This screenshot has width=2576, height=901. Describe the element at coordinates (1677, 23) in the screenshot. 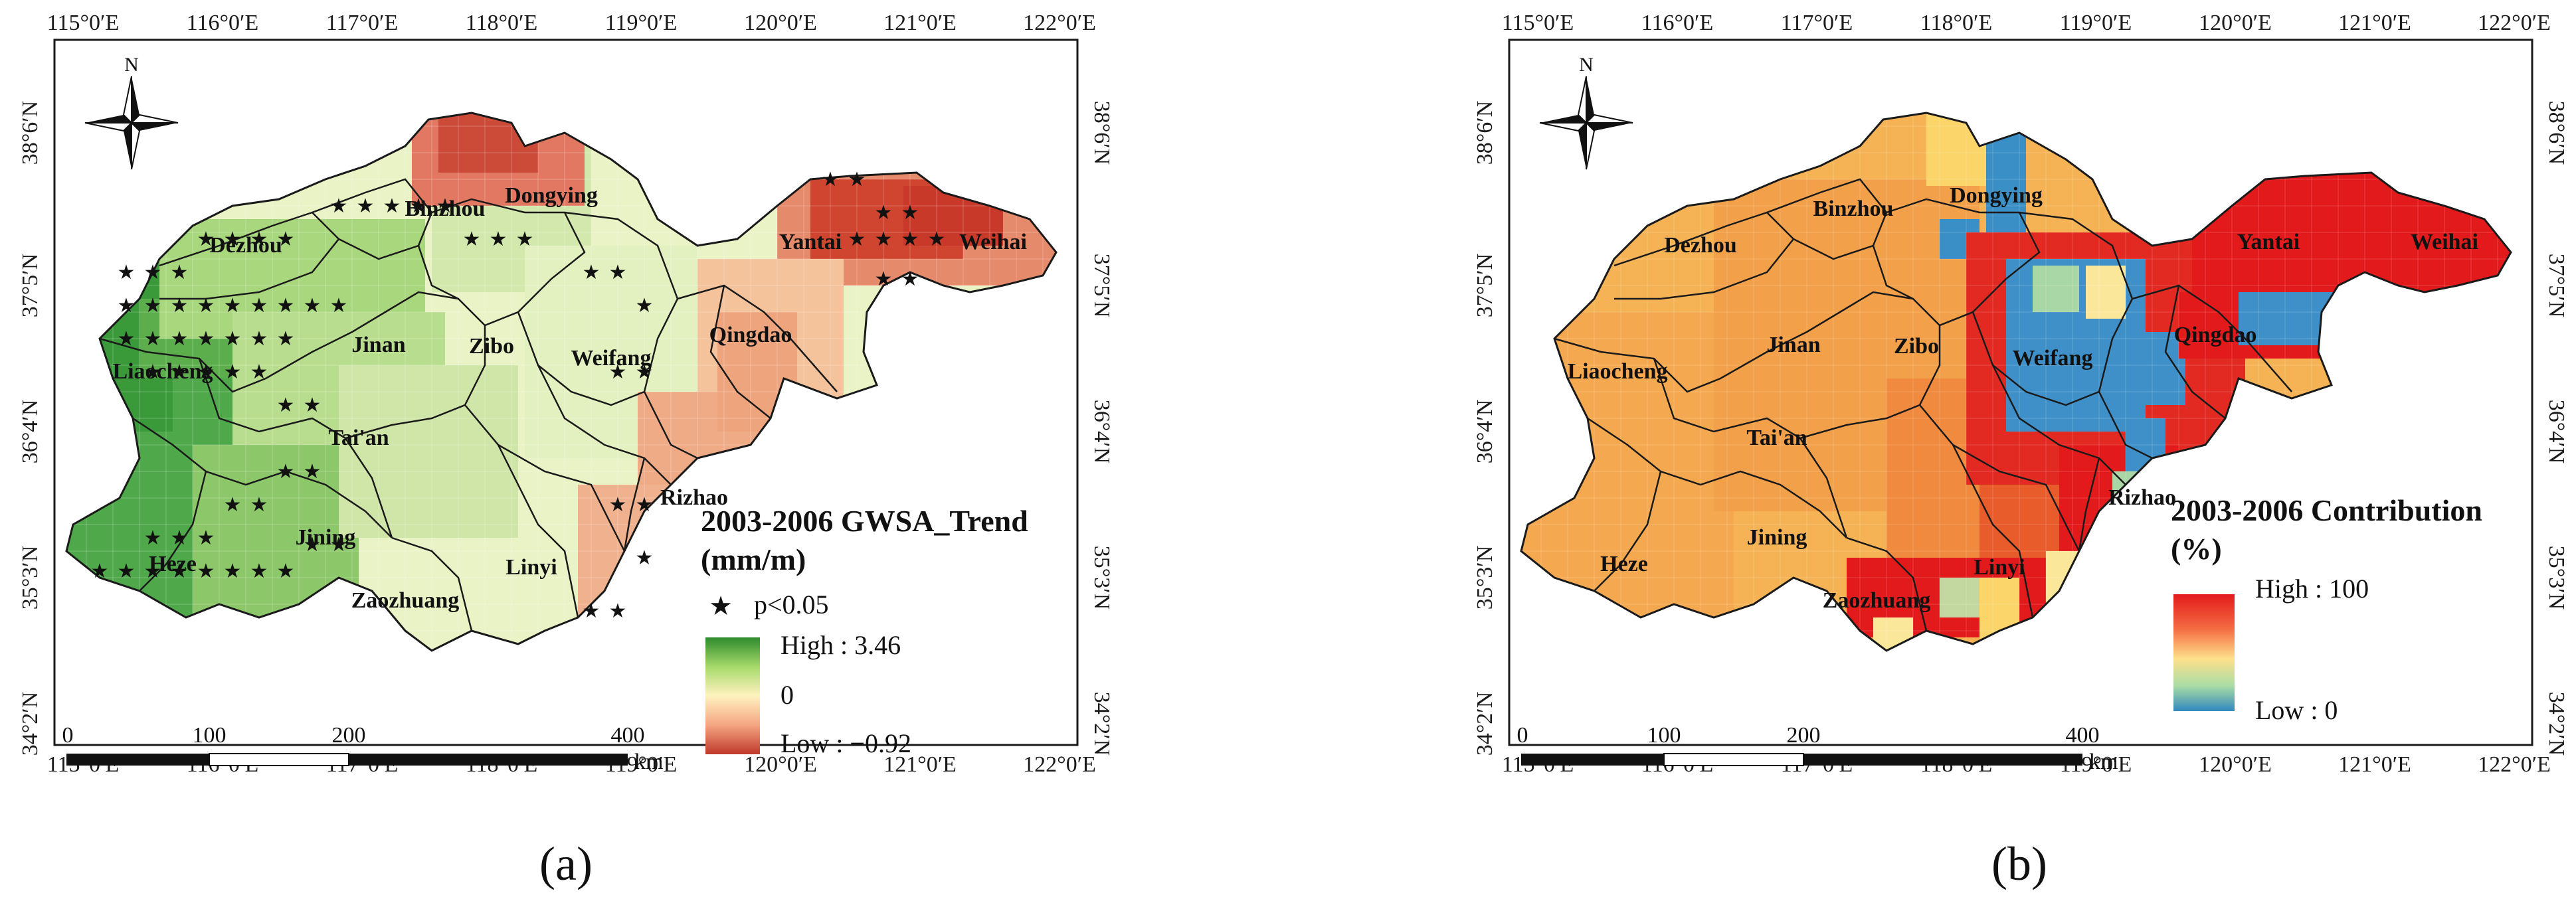

I see `lon-tick: 116°0′E` at that location.